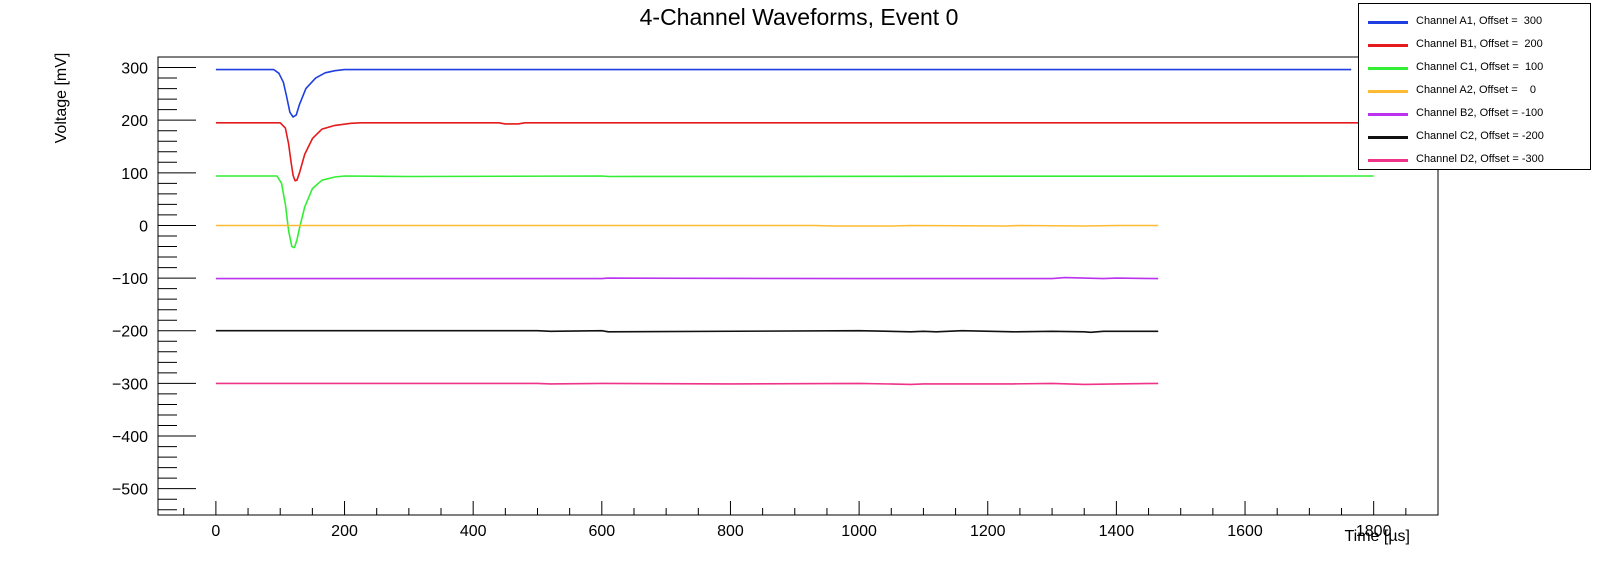  What do you see at coordinates (344, 531) in the screenshot?
I see `x-tick-label: 200` at bounding box center [344, 531].